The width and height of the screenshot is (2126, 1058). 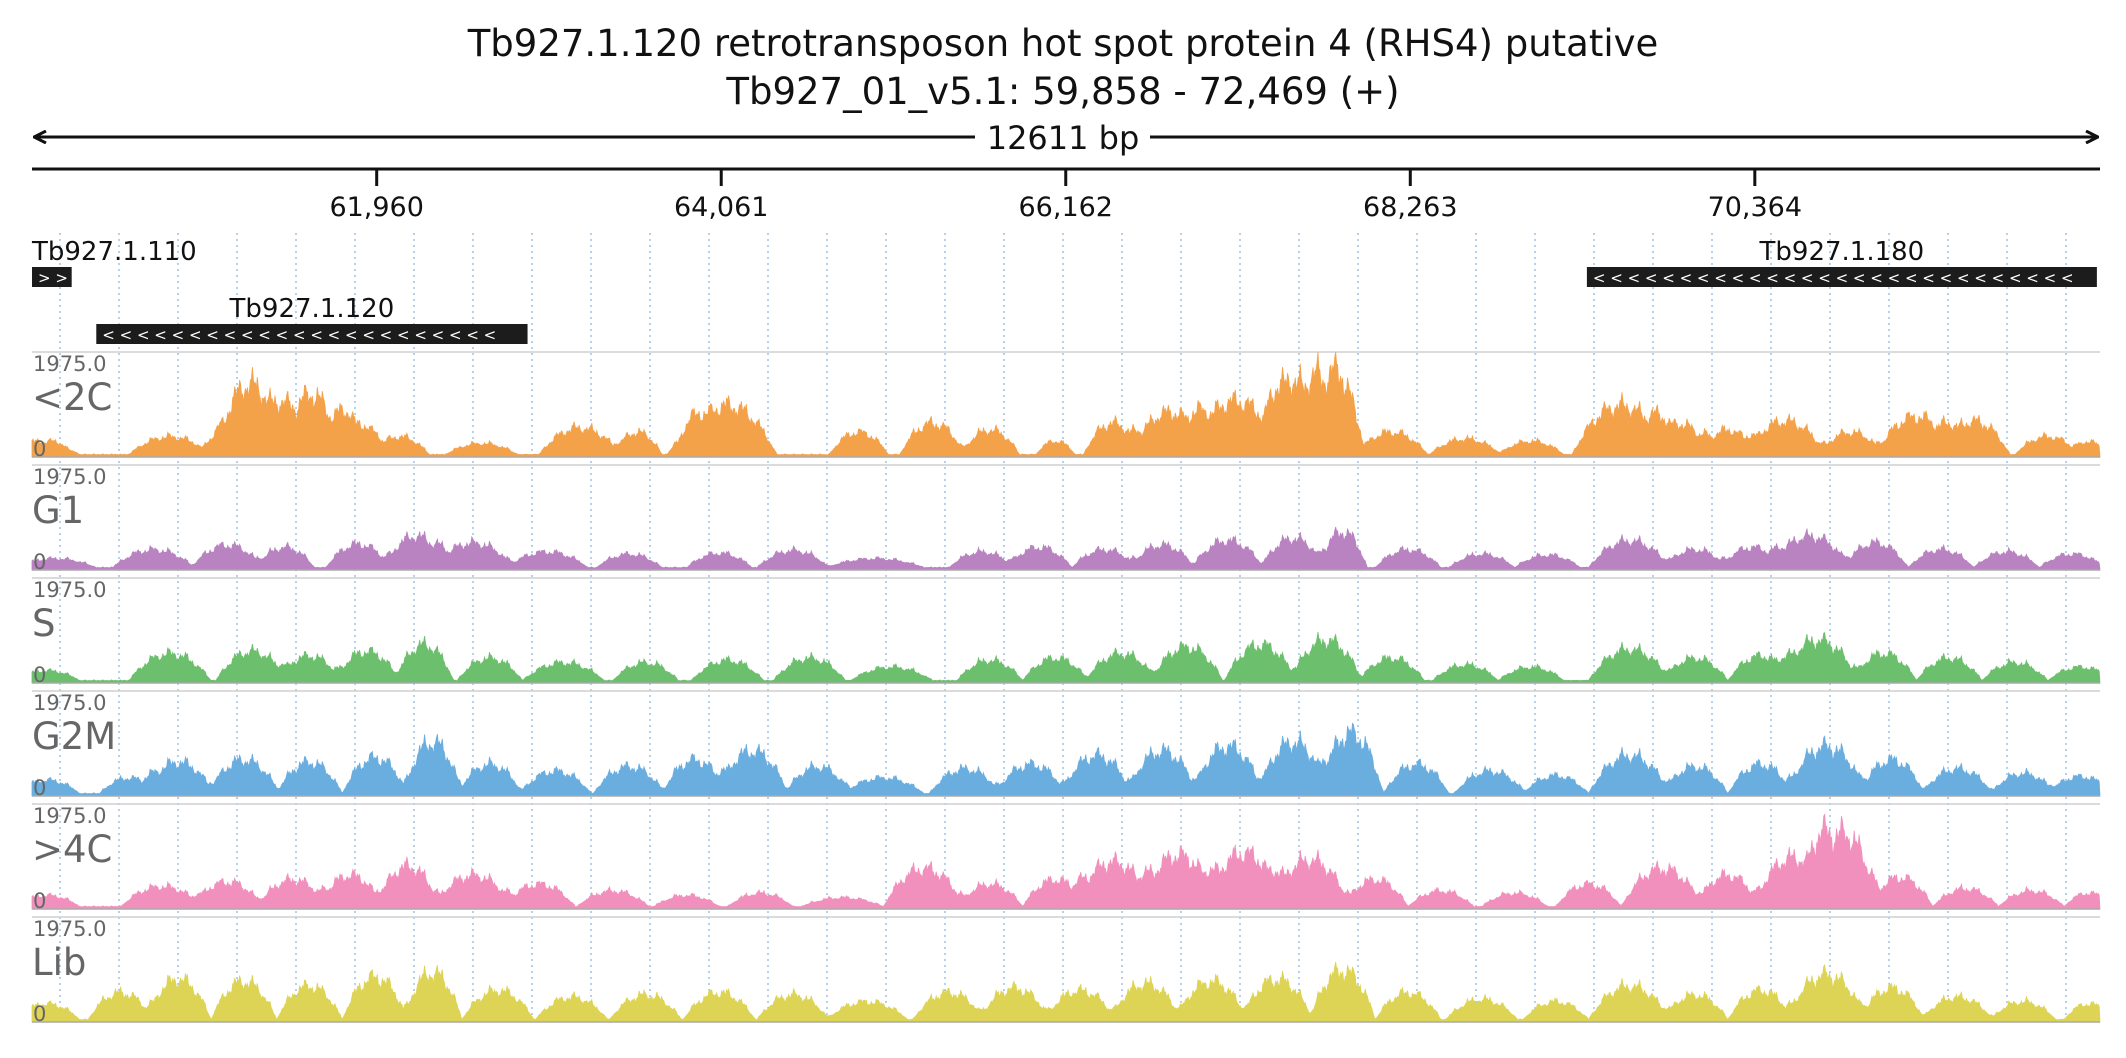 I want to click on gene-label: Tb927.1.110, so click(x=114, y=252).